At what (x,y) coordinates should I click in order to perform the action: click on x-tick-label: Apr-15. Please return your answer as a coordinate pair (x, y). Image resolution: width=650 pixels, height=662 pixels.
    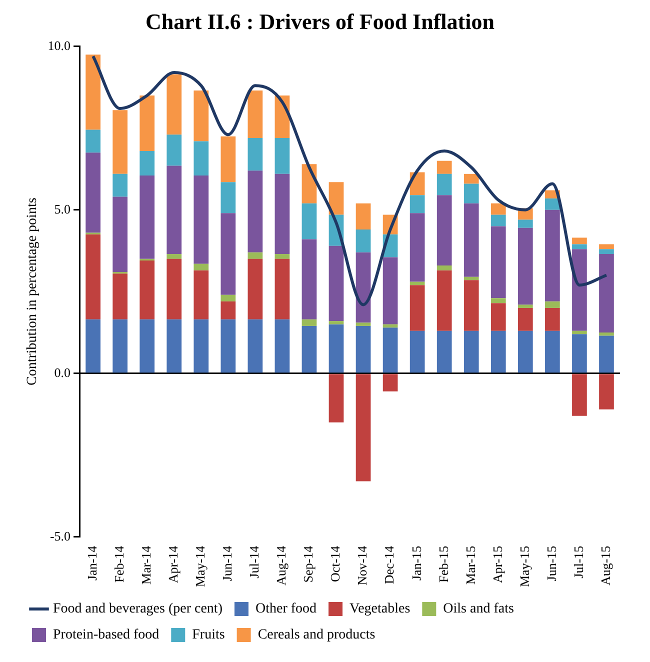
    Looking at the image, I should click on (497, 565).